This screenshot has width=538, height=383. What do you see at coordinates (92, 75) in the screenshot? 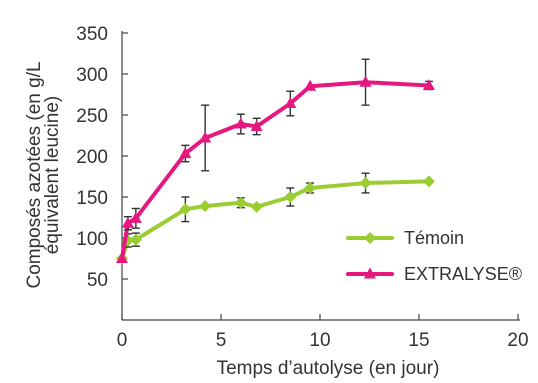
I see `y-tick-label: 300` at bounding box center [92, 75].